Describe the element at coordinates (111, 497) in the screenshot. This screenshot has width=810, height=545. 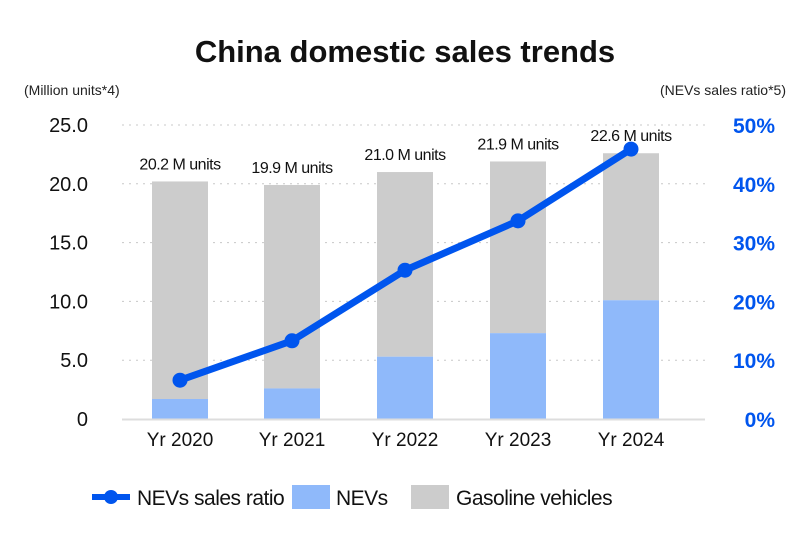
I see `legend-point-swatch` at that location.